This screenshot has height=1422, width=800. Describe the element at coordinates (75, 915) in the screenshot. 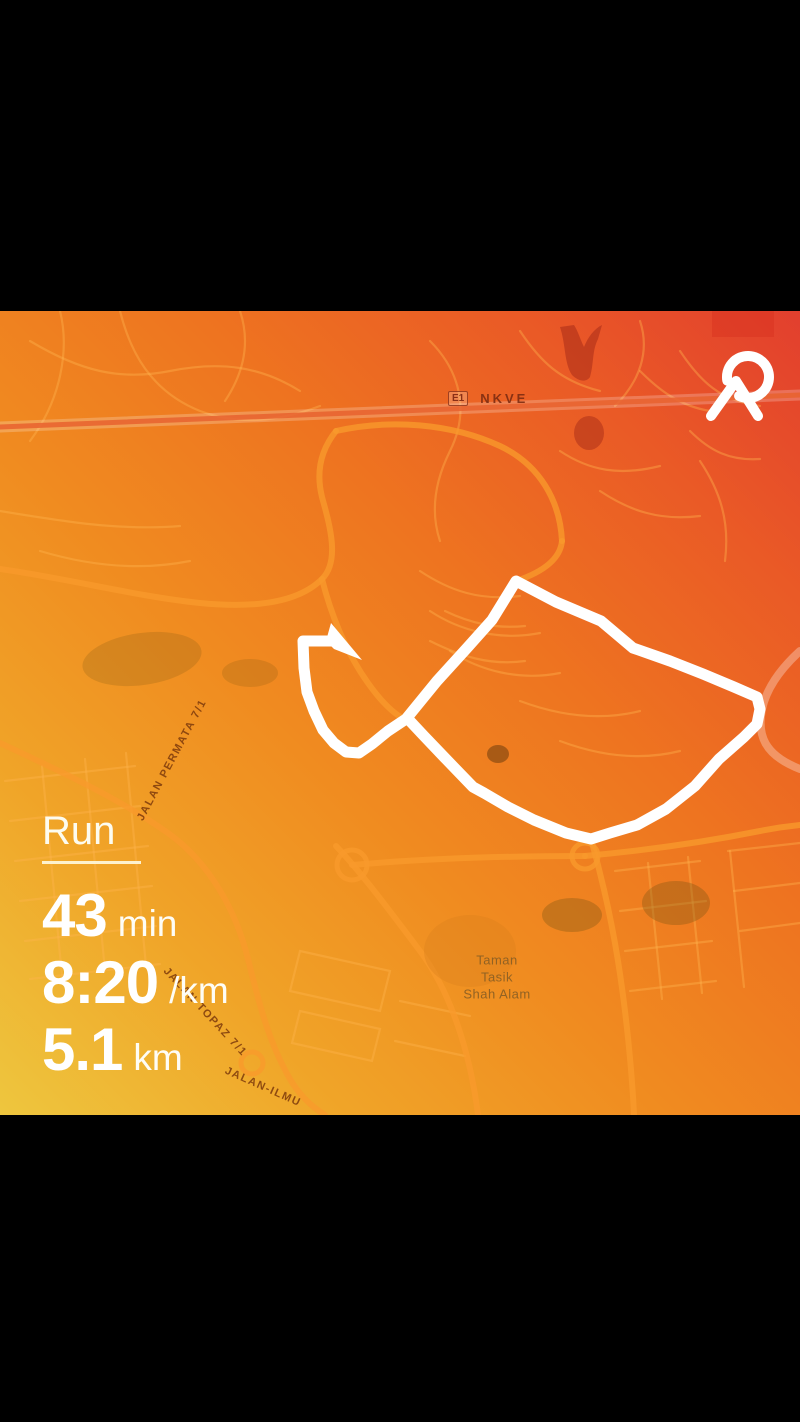

I see `duration-value: 43` at that location.